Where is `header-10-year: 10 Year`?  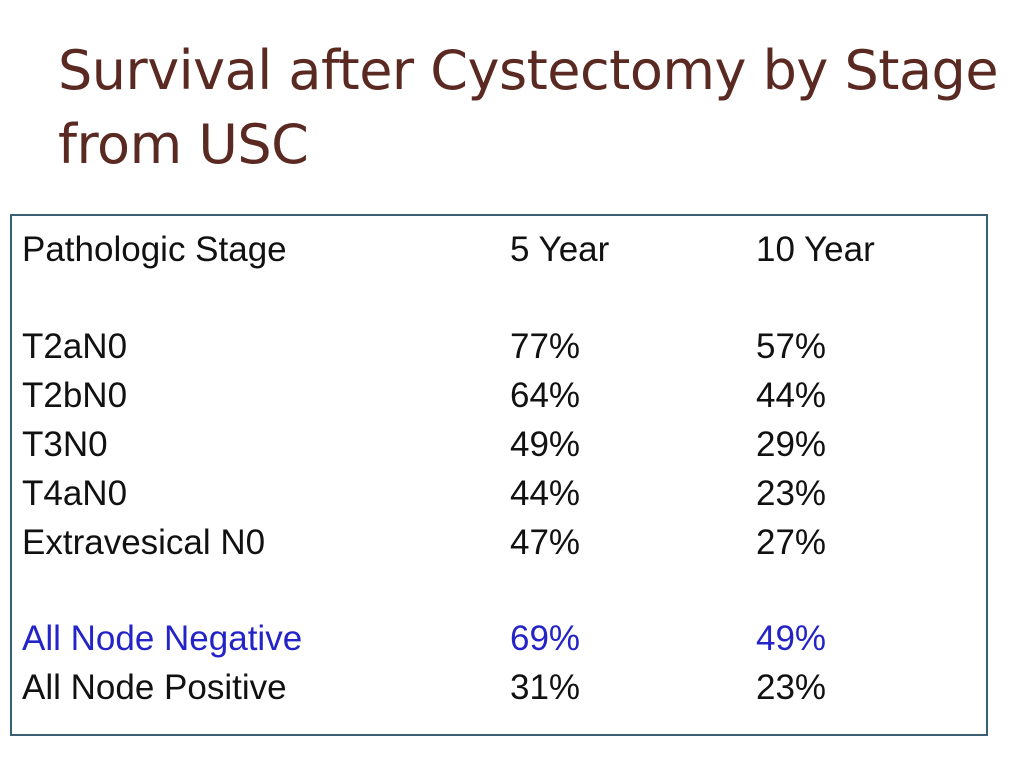
header-10-year: 10 Year is located at coordinates (815, 249).